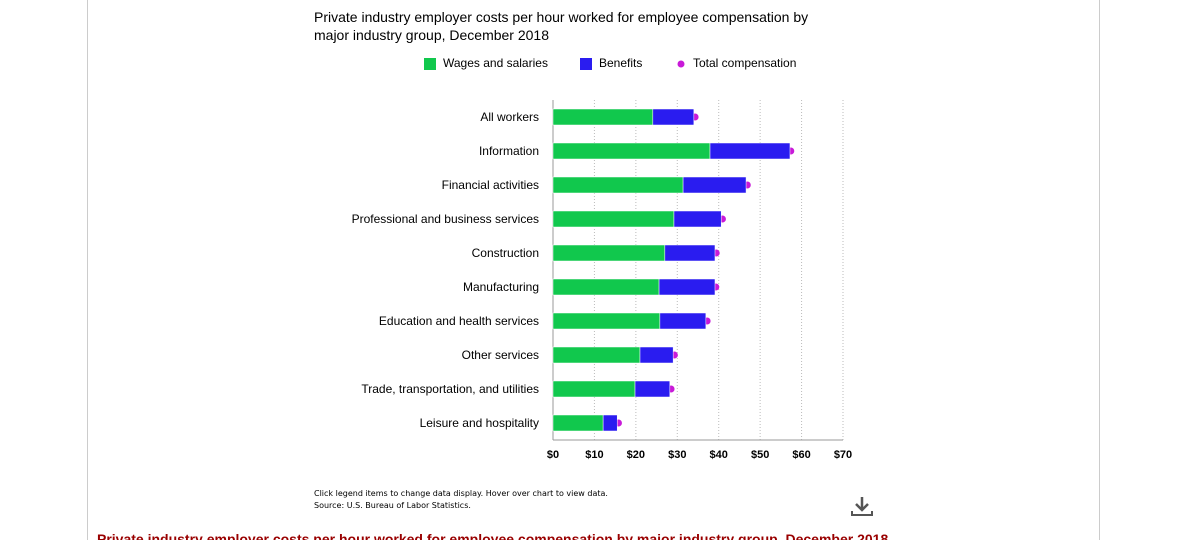  What do you see at coordinates (505, 253) in the screenshot?
I see `y-tick-label: Construction` at bounding box center [505, 253].